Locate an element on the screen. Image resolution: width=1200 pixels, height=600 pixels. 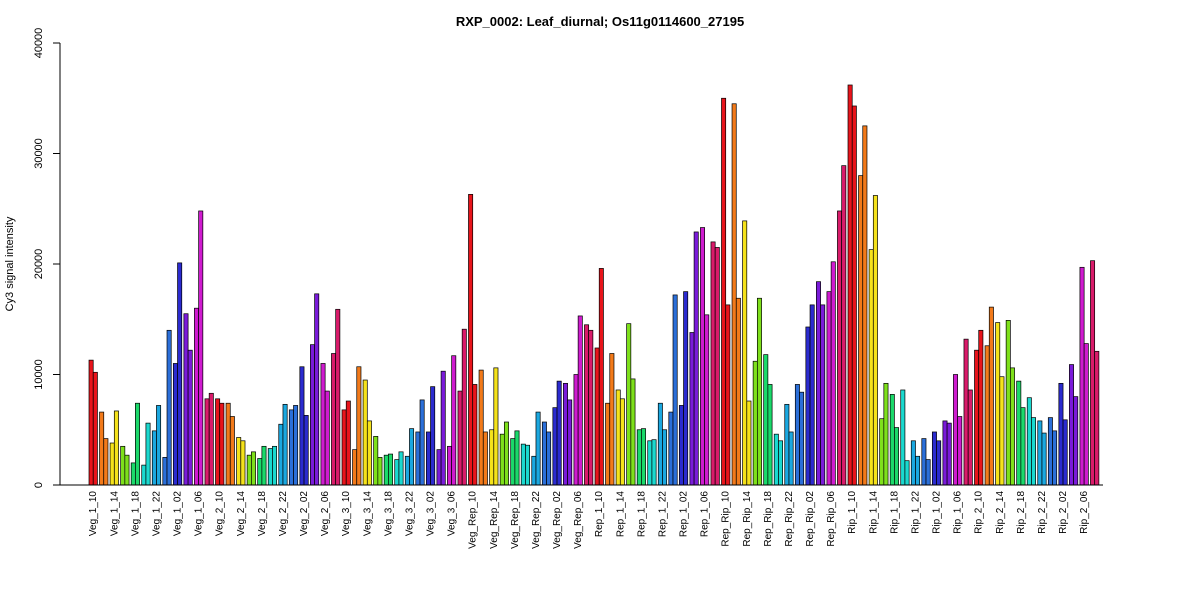
x-tick-label: Veg_1_06 is located at coordinates (199, 513).